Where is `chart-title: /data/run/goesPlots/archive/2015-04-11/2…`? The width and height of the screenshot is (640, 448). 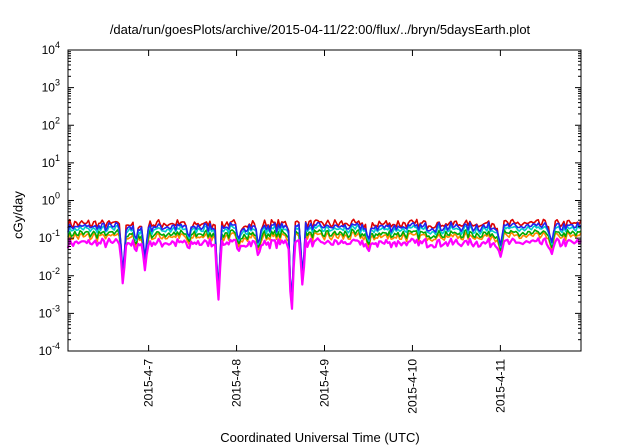 chart-title: /data/run/goesPlots/archive/2015-04-11/2… is located at coordinates (320, 29).